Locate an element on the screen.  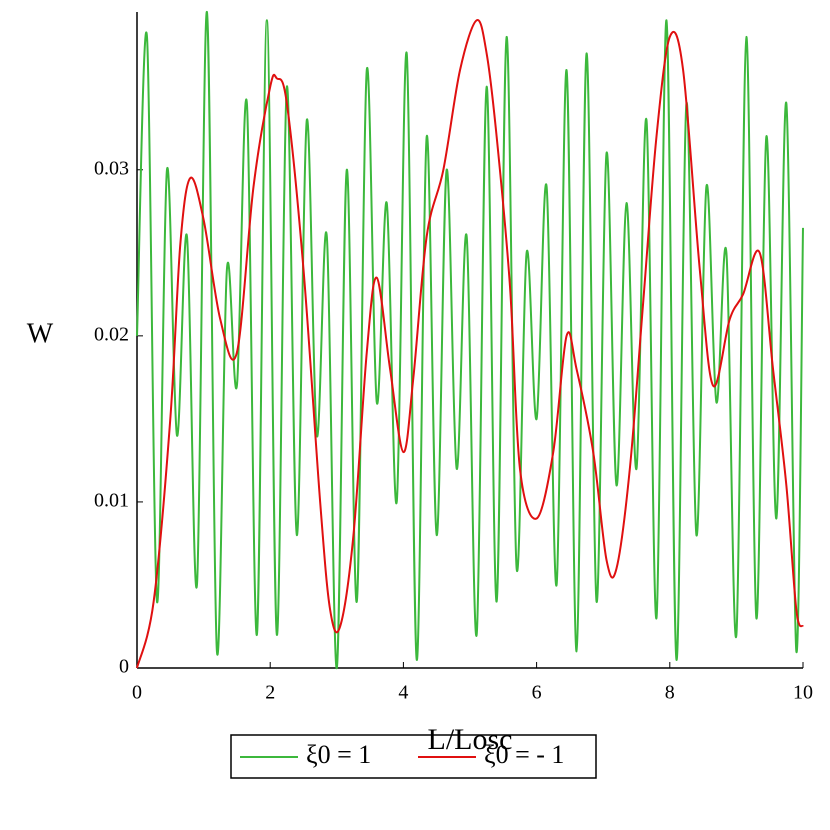
x-tick-label: 8 is located at coordinates (670, 693).